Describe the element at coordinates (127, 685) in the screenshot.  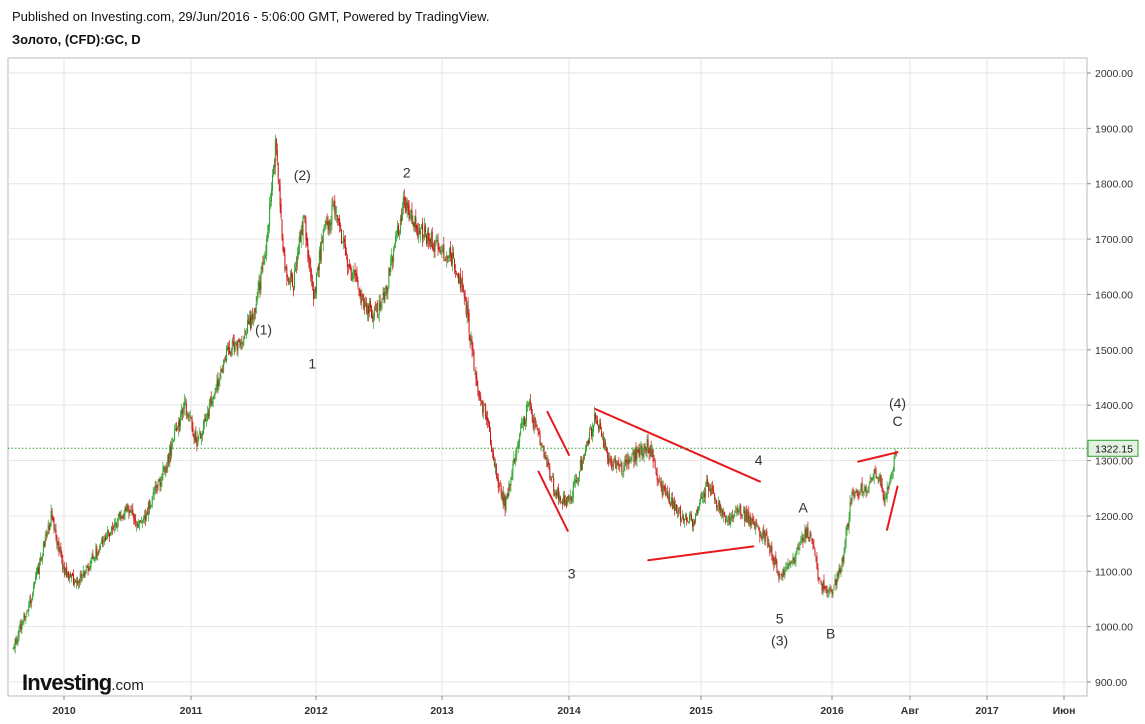
I see `logo-suffix-text: .com` at that location.